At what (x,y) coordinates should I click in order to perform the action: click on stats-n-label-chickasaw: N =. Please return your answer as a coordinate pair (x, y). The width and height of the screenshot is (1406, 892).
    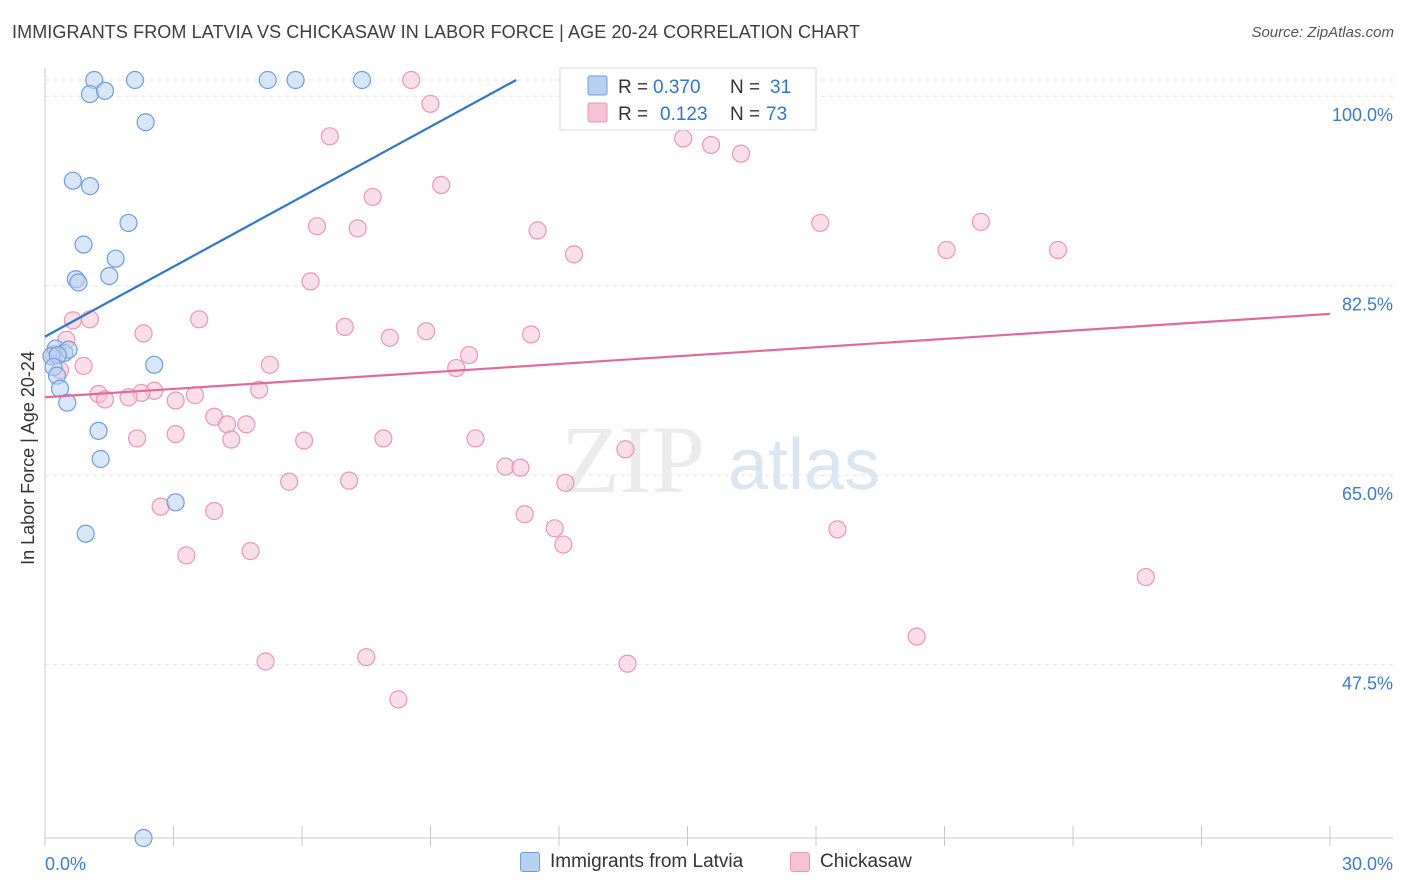
    Looking at the image, I should click on (745, 114).